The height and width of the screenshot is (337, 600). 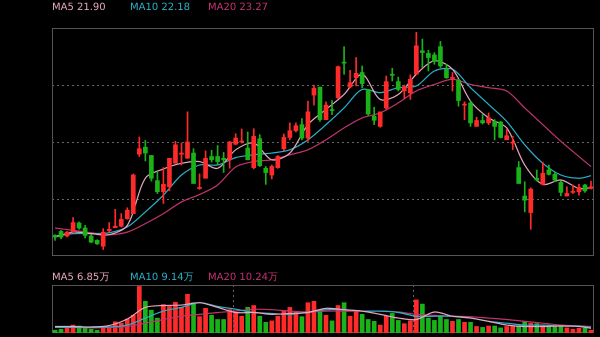 I want to click on text: MA5 6.85万, so click(x=81, y=277).